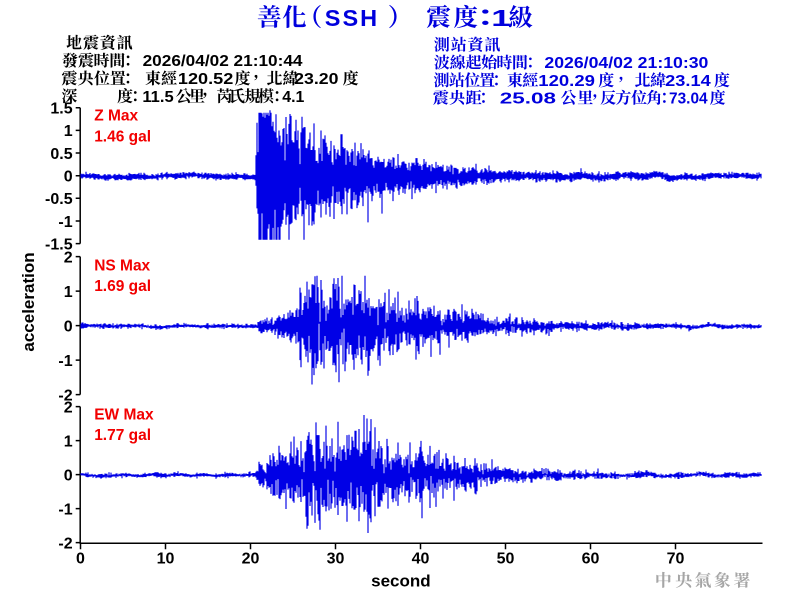  Describe the element at coordinates (566, 81) in the screenshot. I see `svg-text: 120.29` at that location.